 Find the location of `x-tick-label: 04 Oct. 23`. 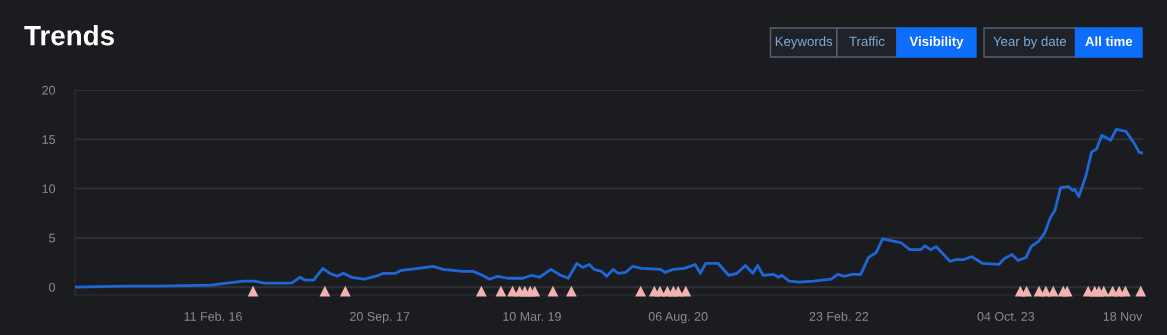

x-tick-label: 04 Oct. 23 is located at coordinates (1006, 316).